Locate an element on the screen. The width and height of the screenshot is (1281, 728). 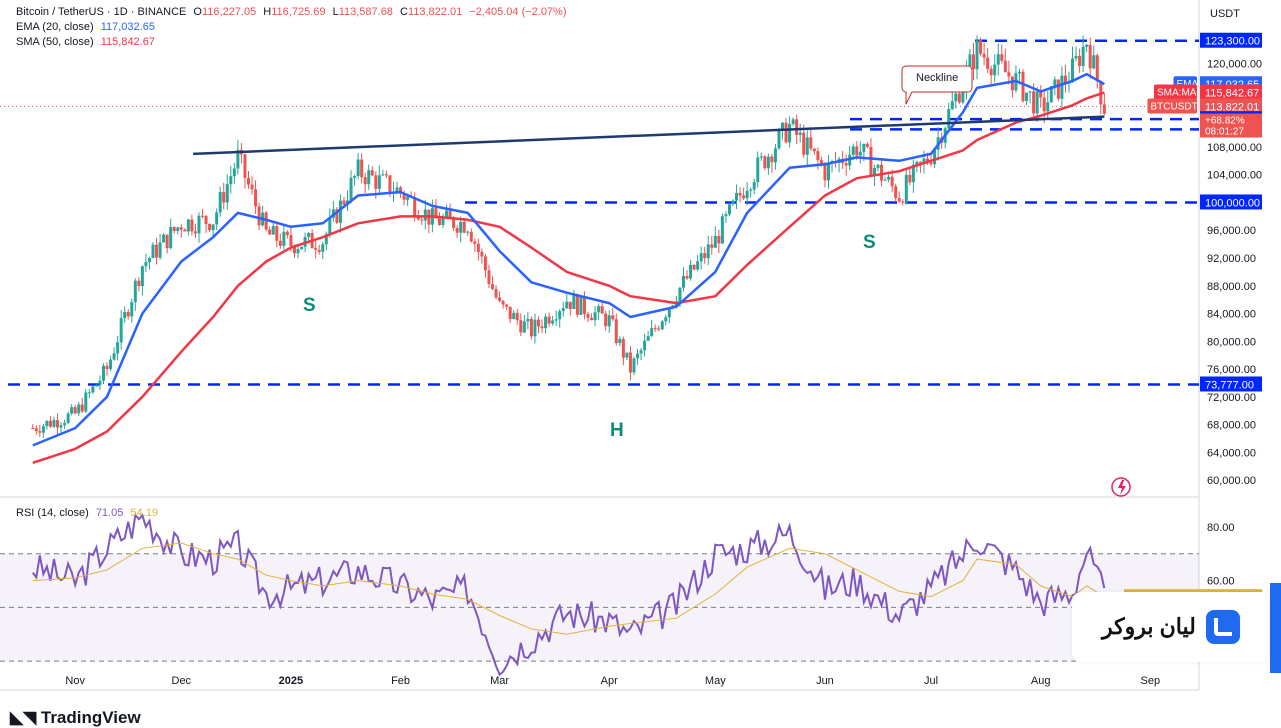
side-tab is located at coordinates (1275, 628).